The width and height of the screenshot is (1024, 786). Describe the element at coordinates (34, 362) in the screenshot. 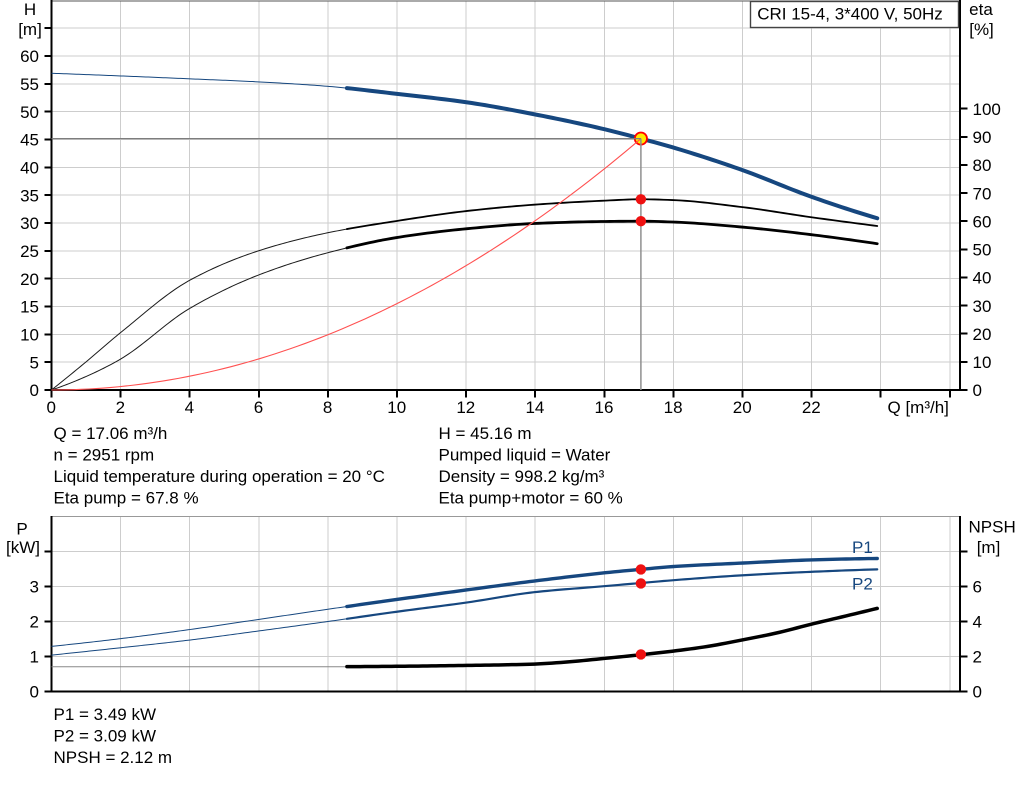

I see `svg-text: 5` at that location.